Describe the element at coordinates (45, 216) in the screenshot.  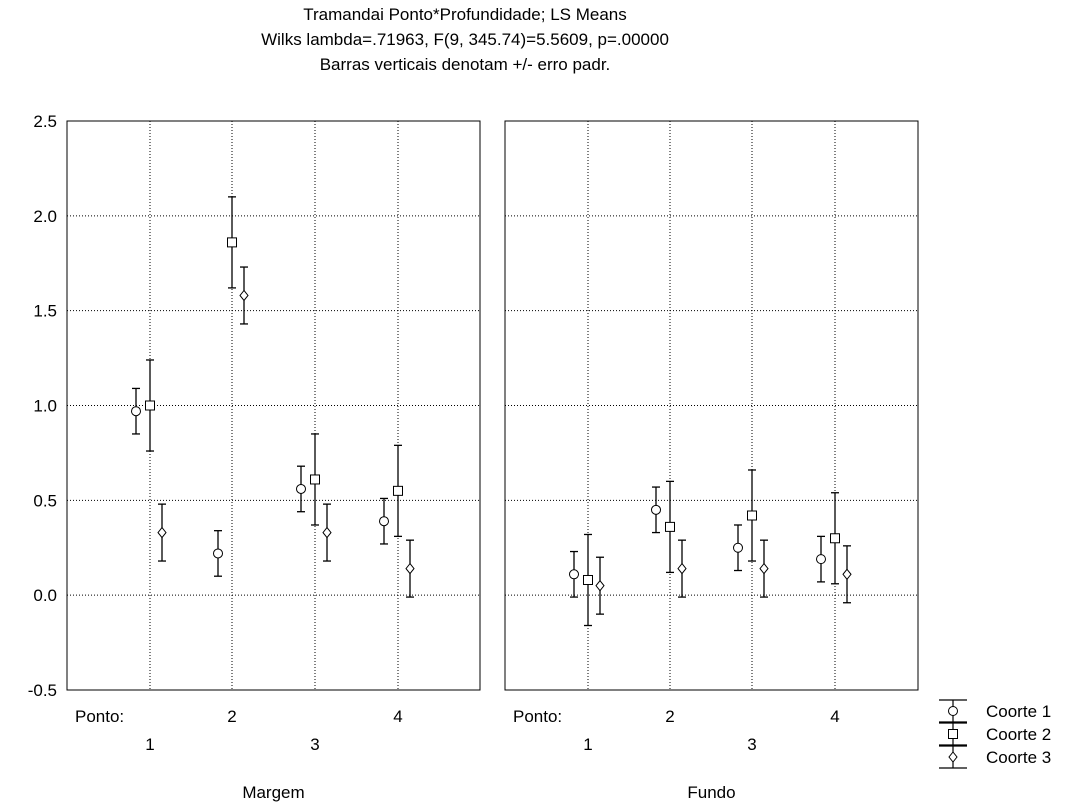
I see `y-tick-label: 2.0` at that location.